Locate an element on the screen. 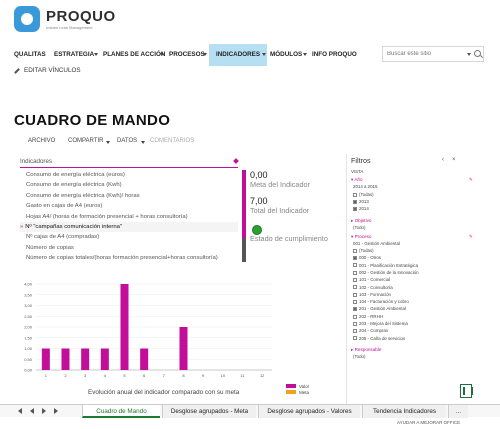  collapse-icon: ‹ is located at coordinates (443, 160).